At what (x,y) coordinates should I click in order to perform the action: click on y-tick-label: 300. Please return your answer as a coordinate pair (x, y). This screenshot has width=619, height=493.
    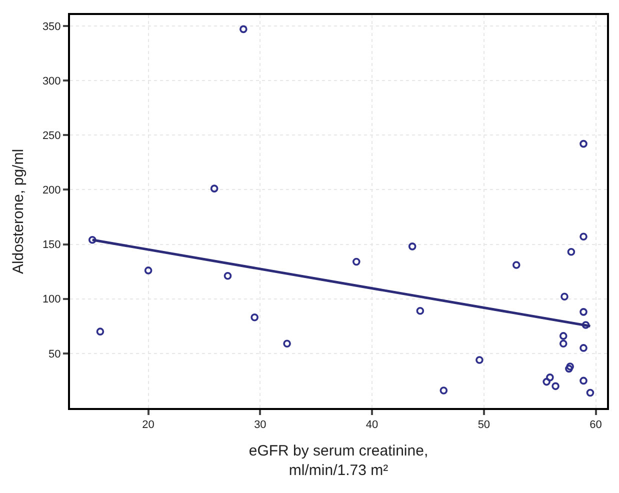
    Looking at the image, I should click on (51, 81).